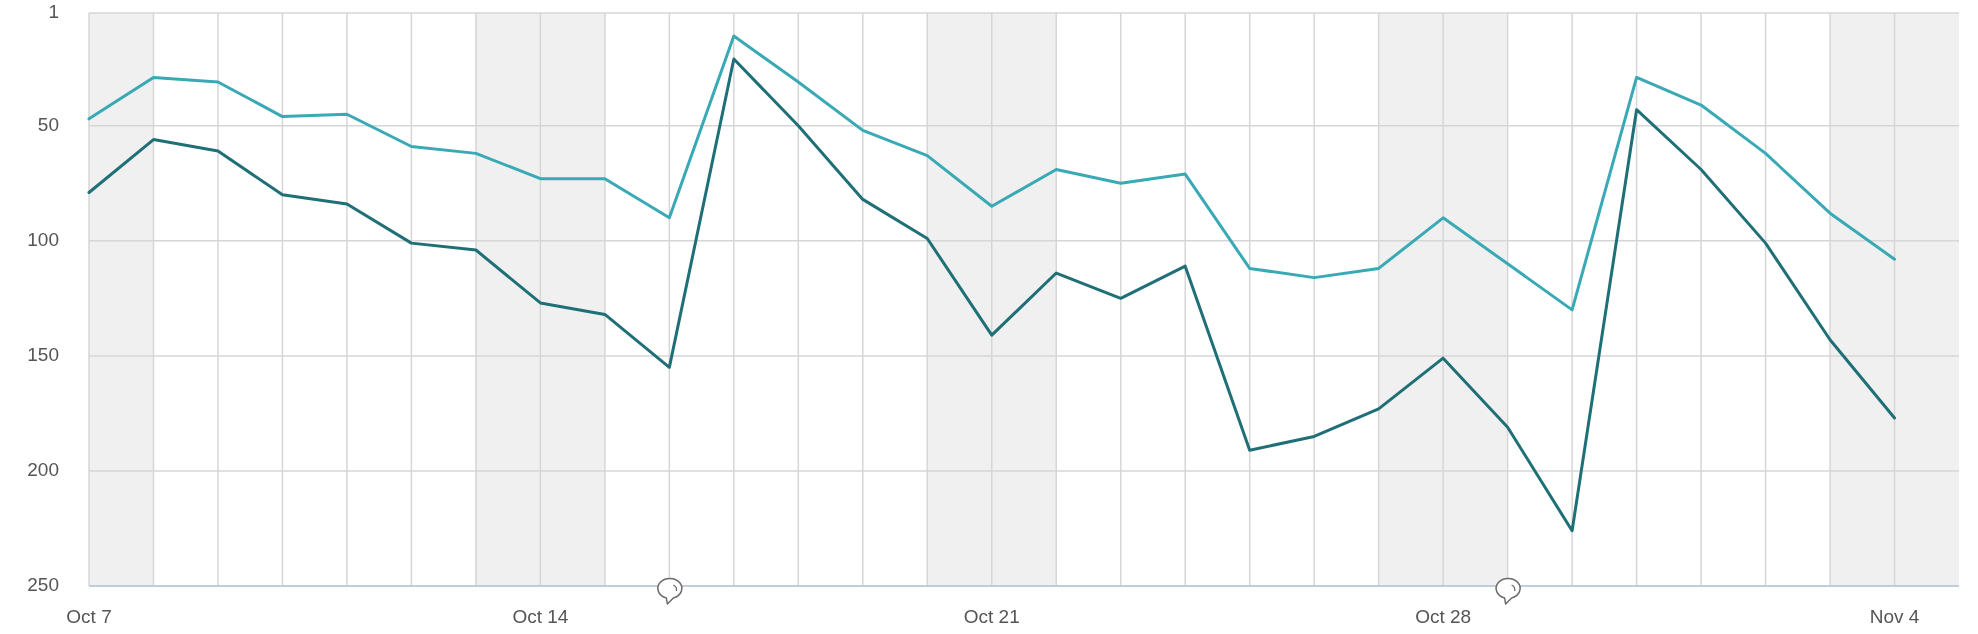 Image resolution: width=1978 pixels, height=634 pixels. Describe the element at coordinates (1894, 617) in the screenshot. I see `x-tick-label: Nov 4` at that location.